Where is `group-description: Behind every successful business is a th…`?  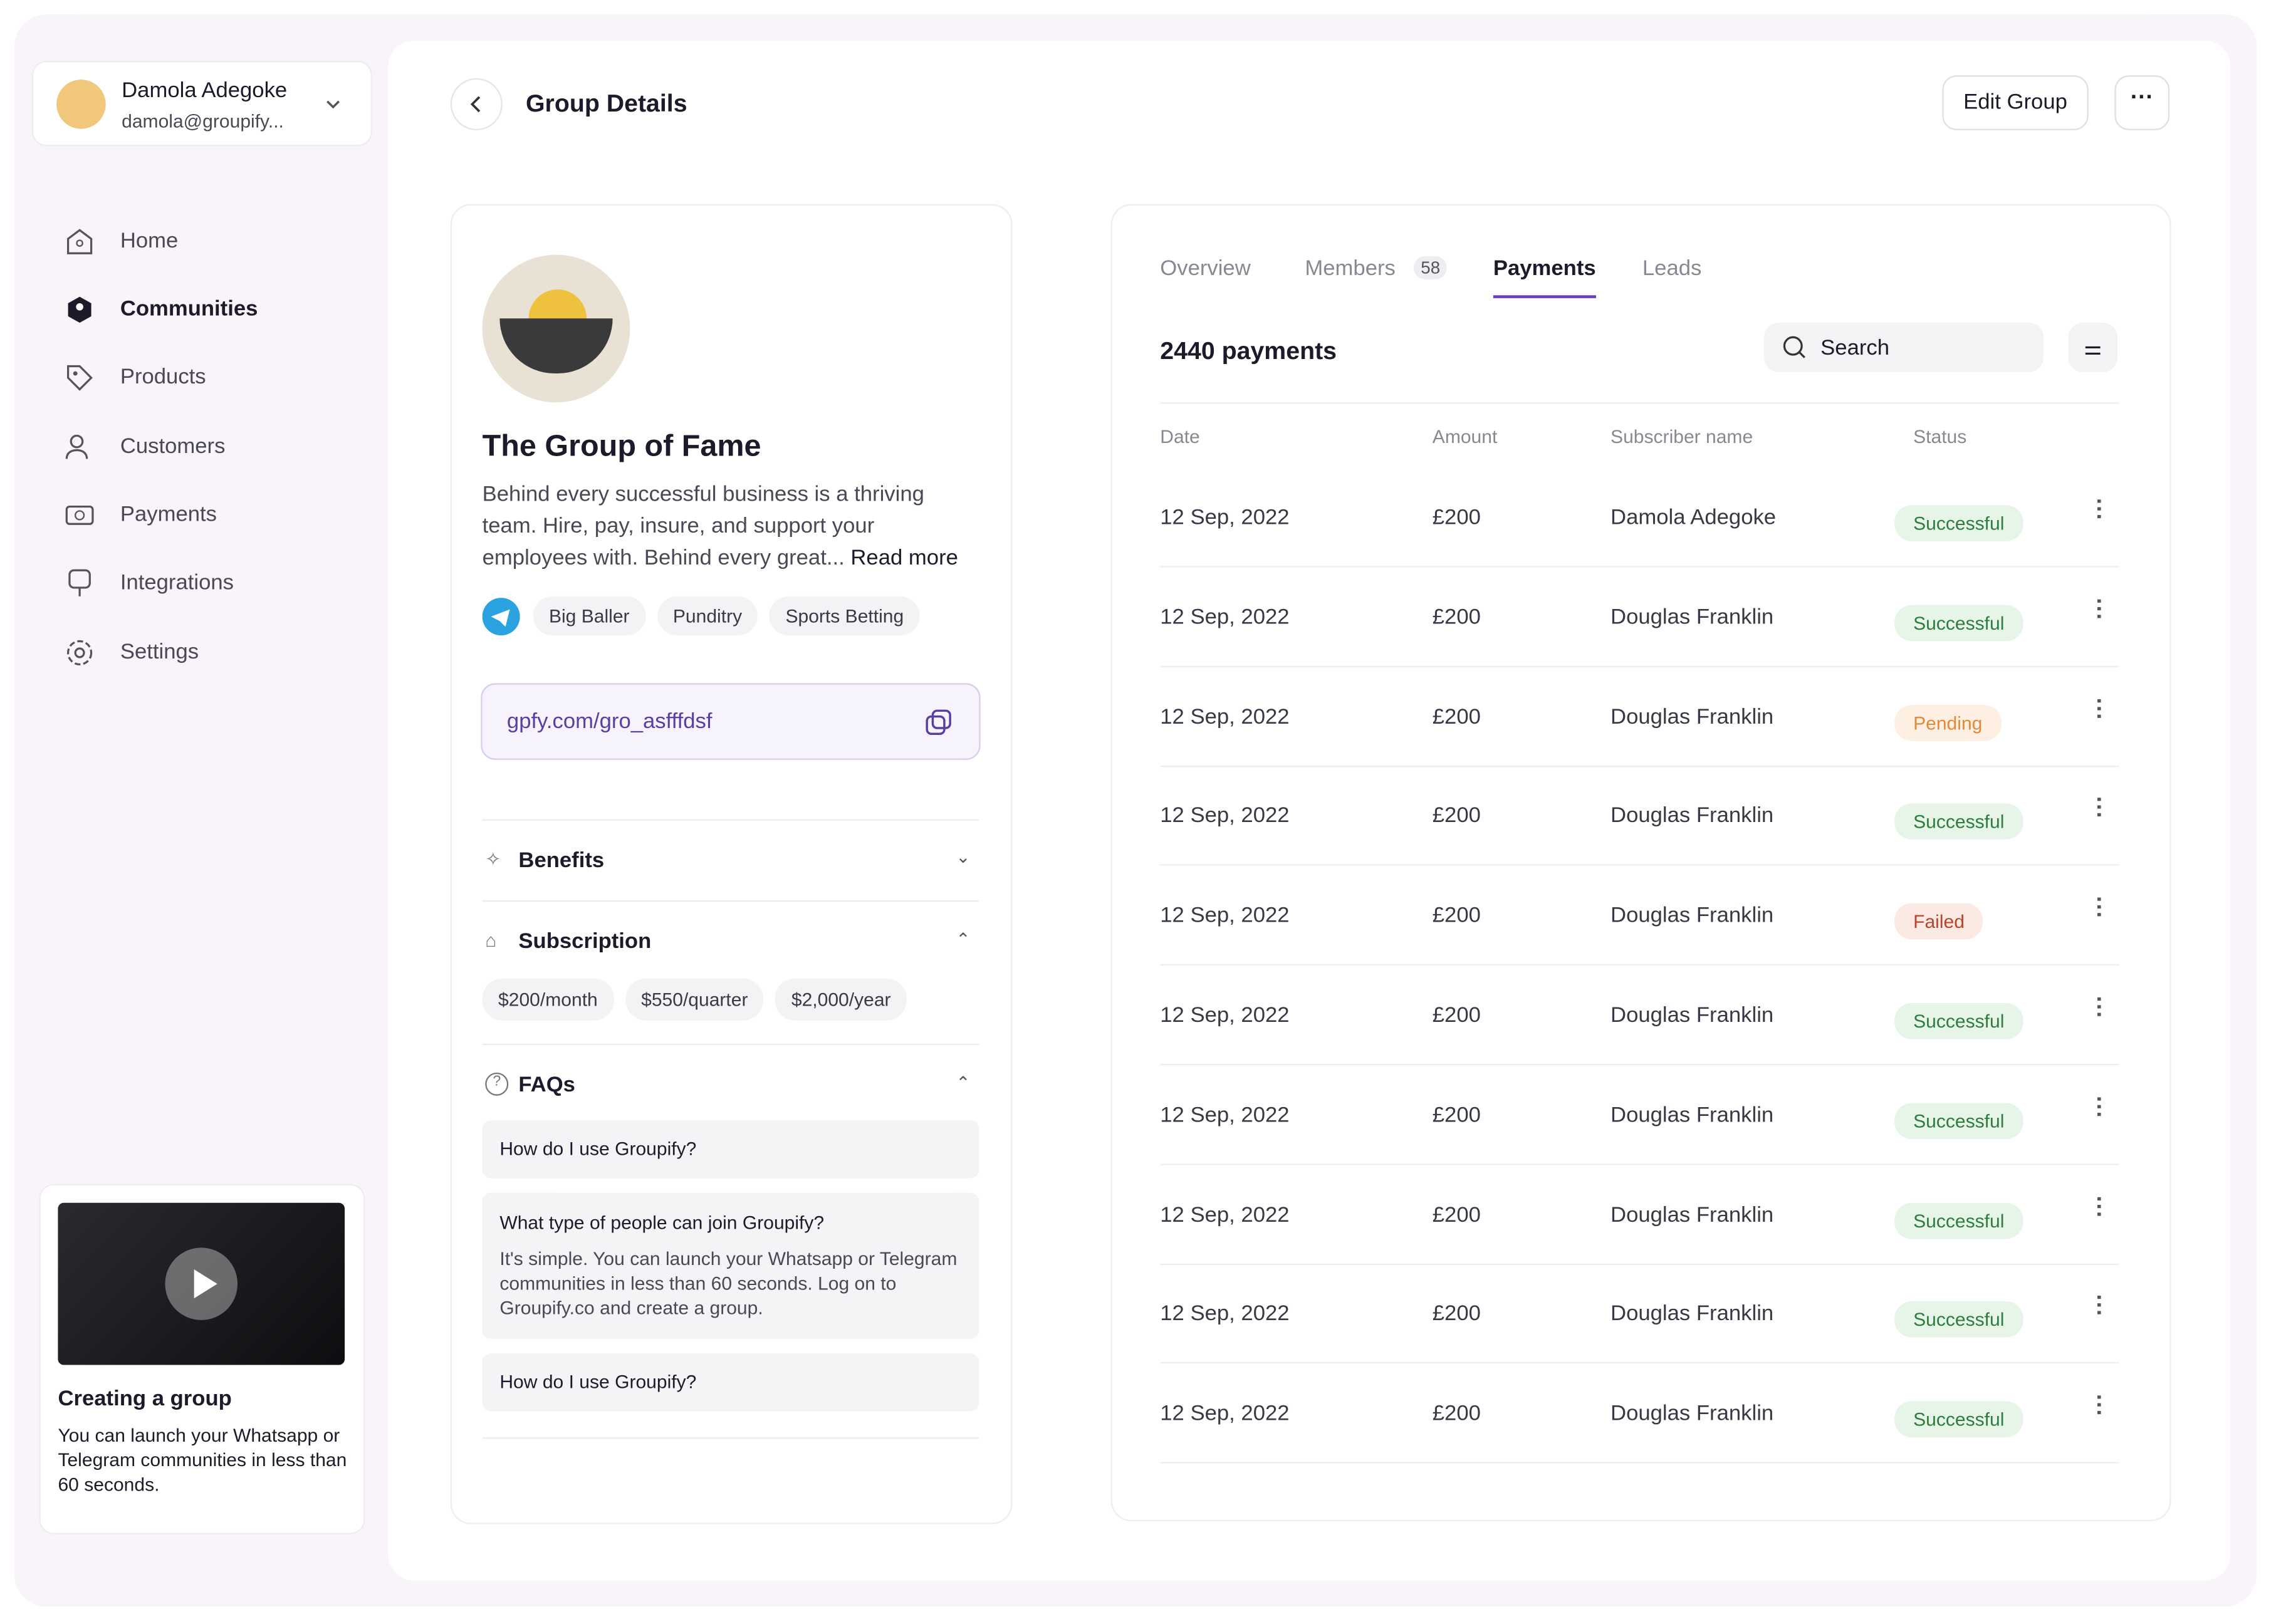 group-description: Behind every successful business is a th… is located at coordinates (732, 527).